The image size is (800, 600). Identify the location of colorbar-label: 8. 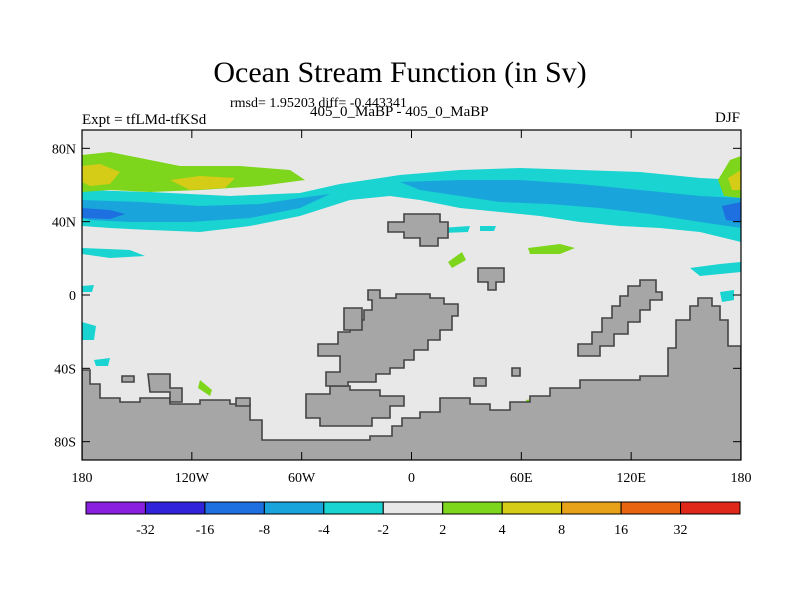
(561, 530).